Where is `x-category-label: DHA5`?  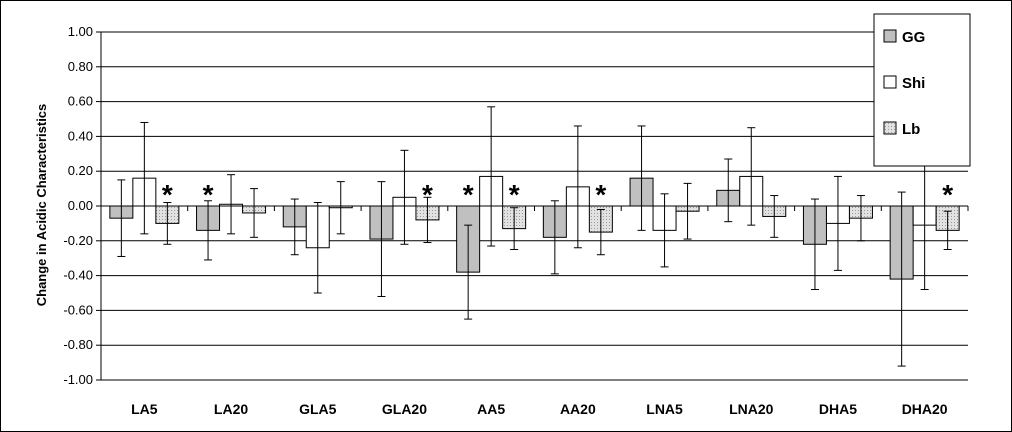
x-category-label: DHA5 is located at coordinates (838, 409).